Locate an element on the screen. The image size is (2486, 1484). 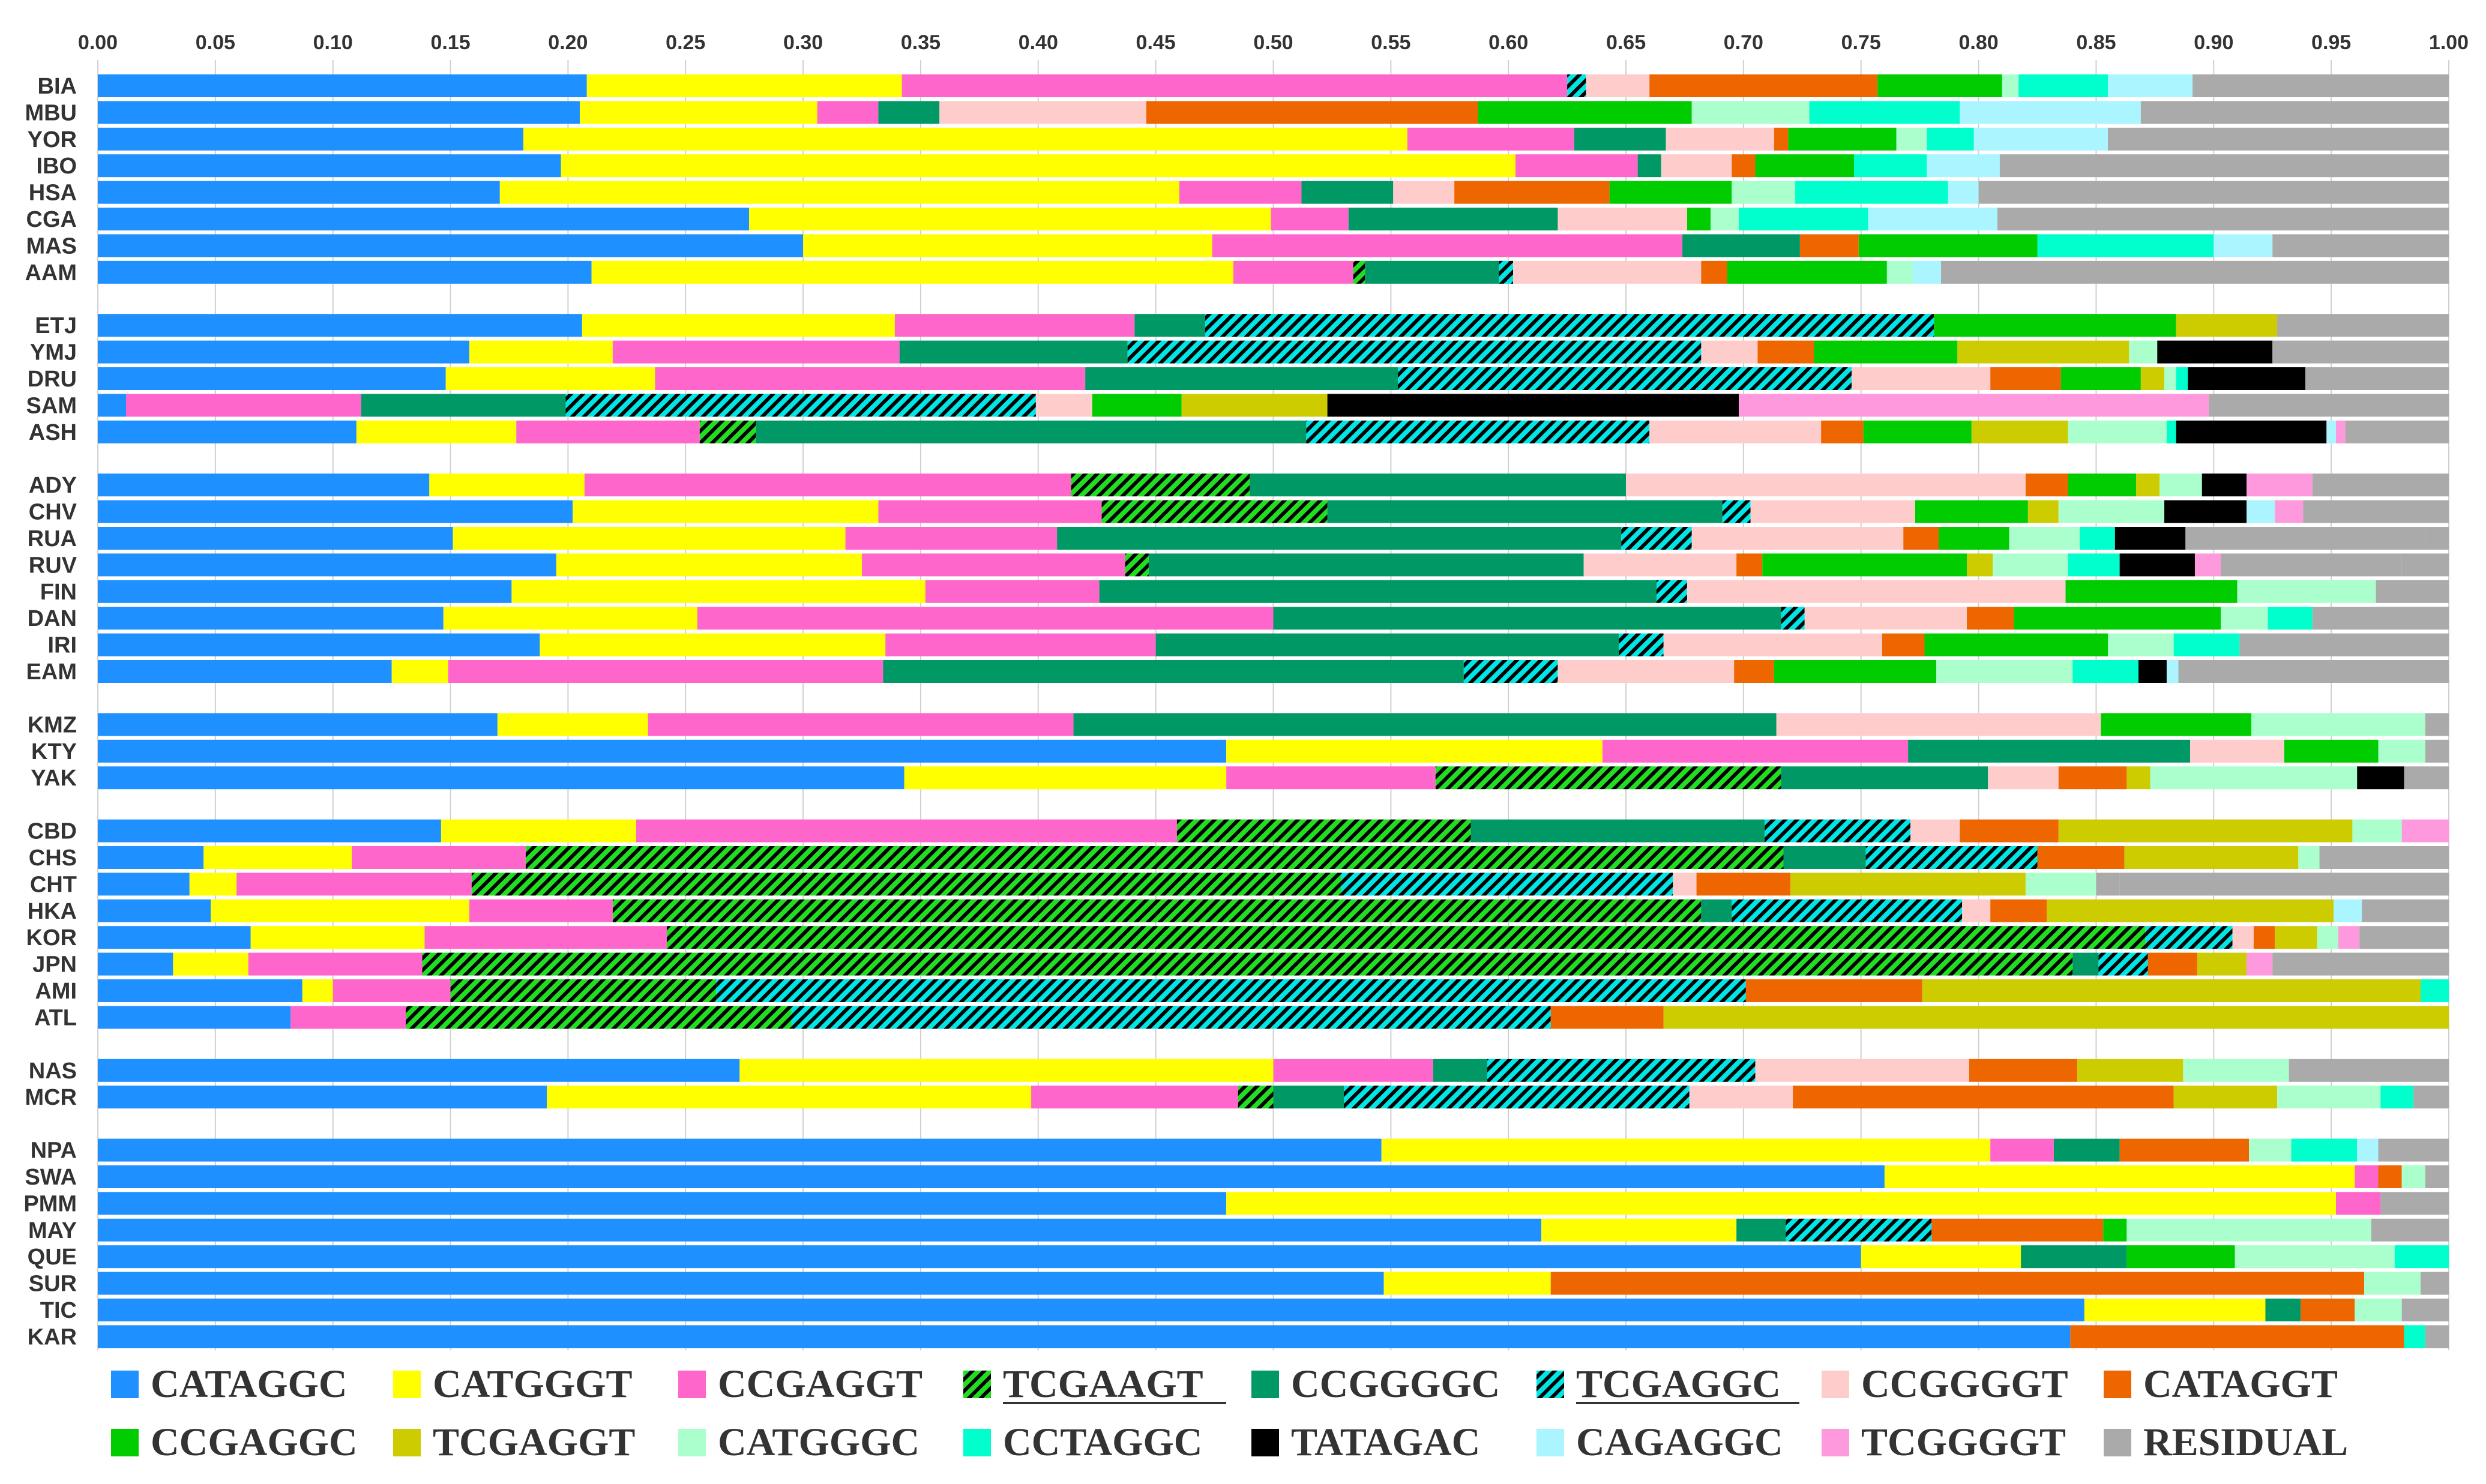
x-tick-label: 0.50 is located at coordinates (1273, 42).